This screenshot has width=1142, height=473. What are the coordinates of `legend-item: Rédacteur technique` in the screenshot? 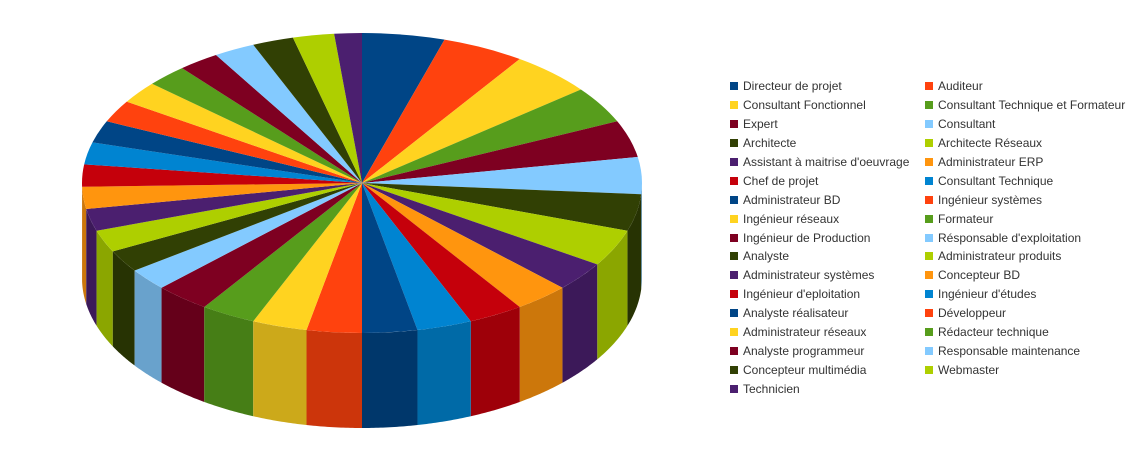 It's located at (1032, 332).